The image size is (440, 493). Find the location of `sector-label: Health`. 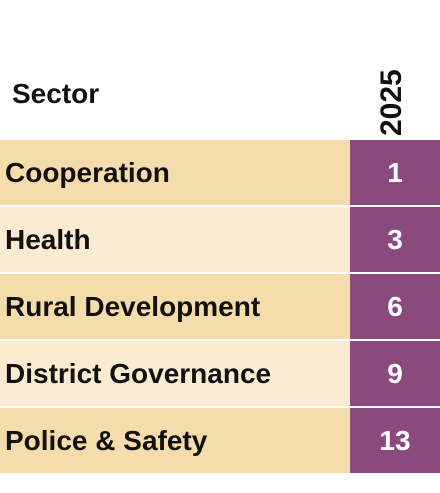

sector-label: Health is located at coordinates (175, 239).